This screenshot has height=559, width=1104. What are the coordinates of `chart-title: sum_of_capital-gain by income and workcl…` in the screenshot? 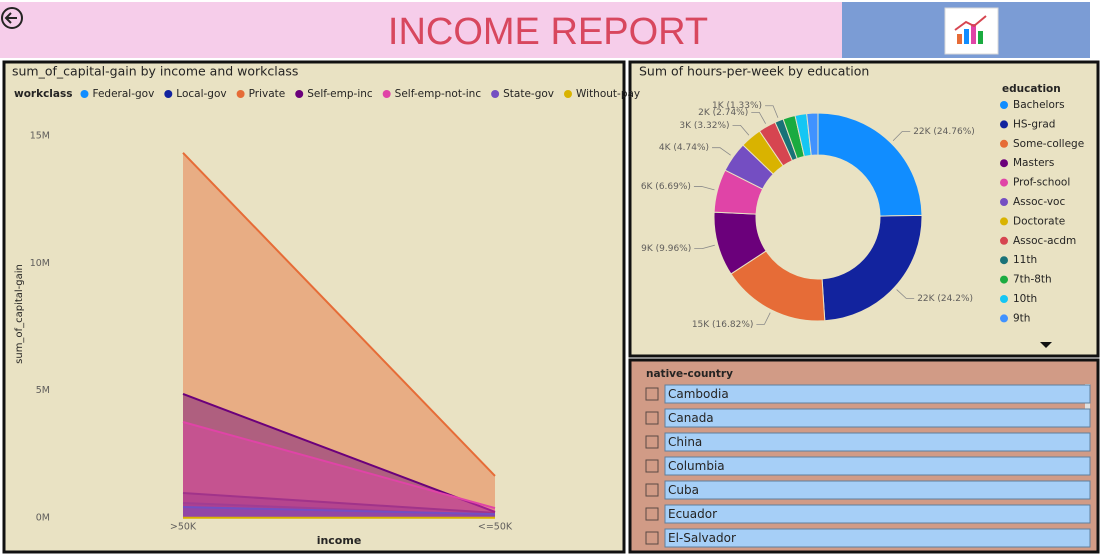 It's located at (155, 71).